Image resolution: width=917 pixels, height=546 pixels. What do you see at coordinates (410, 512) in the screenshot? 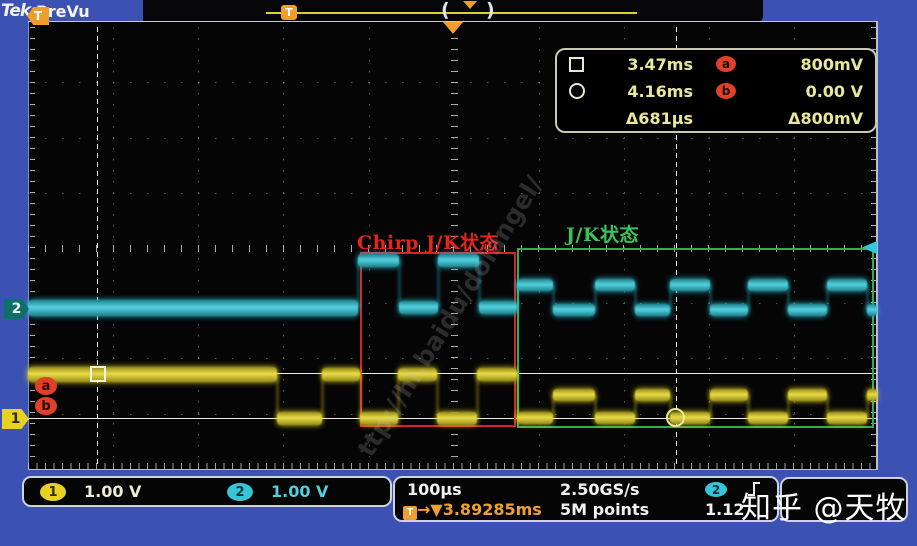
I see `trigger-t-icon: T` at bounding box center [410, 512].